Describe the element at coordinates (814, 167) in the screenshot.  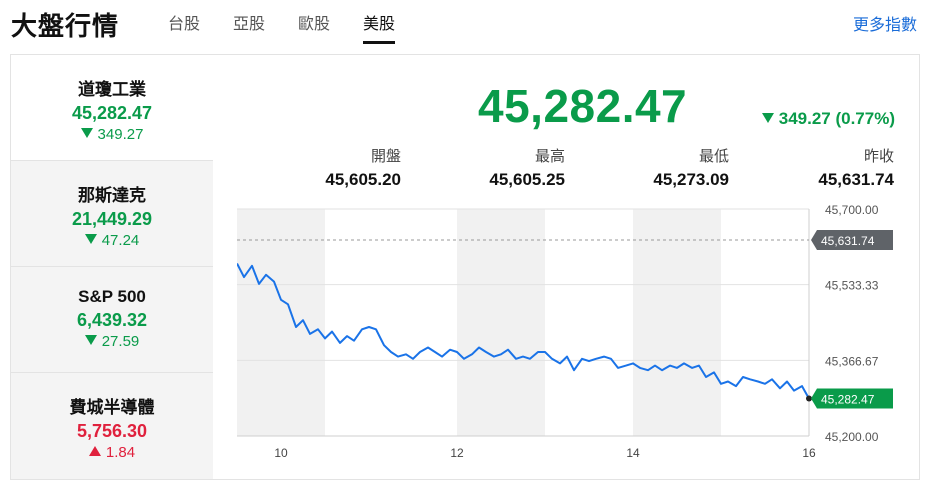
I see `stat-prev-close: 昨收 45,631.74` at that location.